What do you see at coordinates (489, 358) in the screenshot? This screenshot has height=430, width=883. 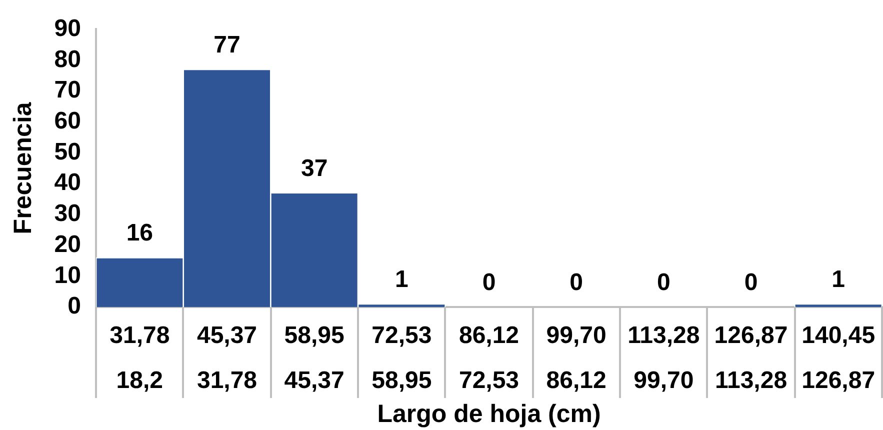 I see `x-tick-label: 86,12 72,53` at bounding box center [489, 358].